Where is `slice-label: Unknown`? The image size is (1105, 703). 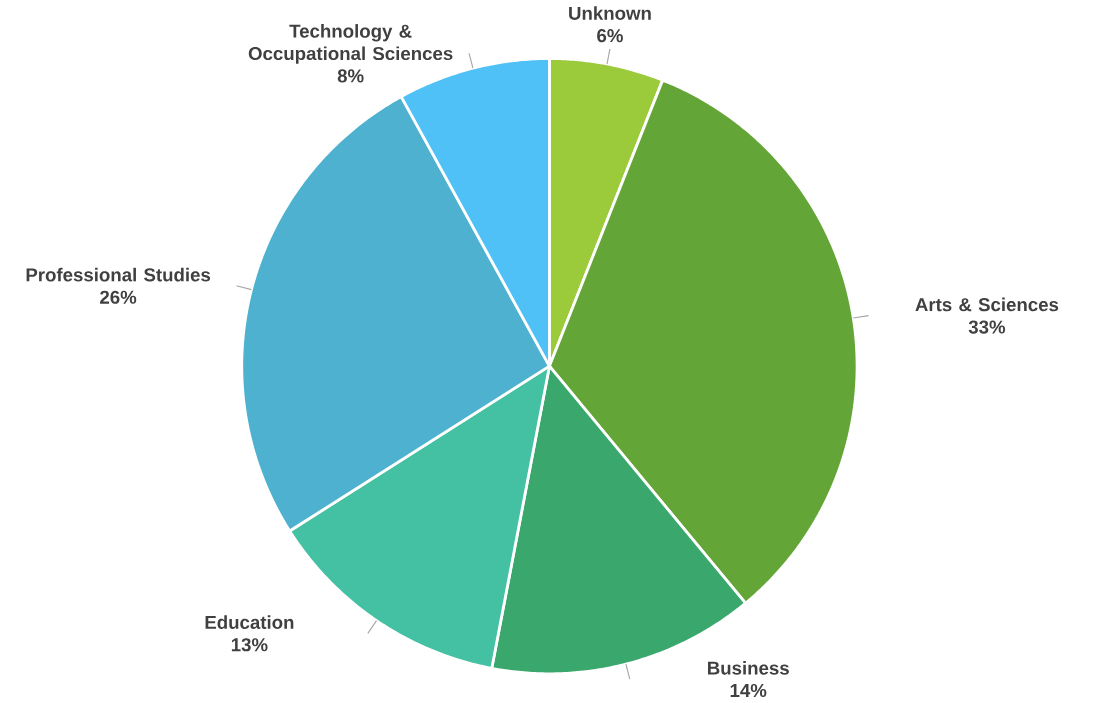
slice-label: Unknown is located at coordinates (610, 13).